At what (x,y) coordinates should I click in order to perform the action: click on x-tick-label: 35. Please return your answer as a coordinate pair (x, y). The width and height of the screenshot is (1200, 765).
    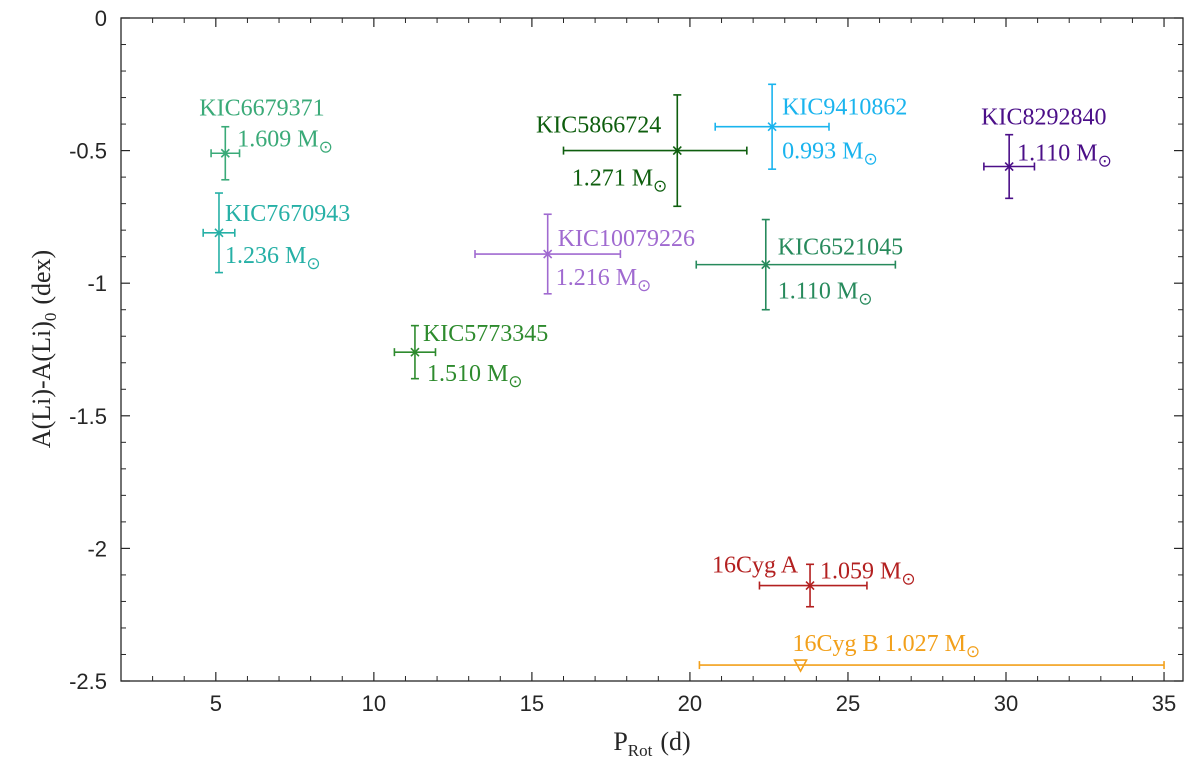
    Looking at the image, I should click on (1164, 703).